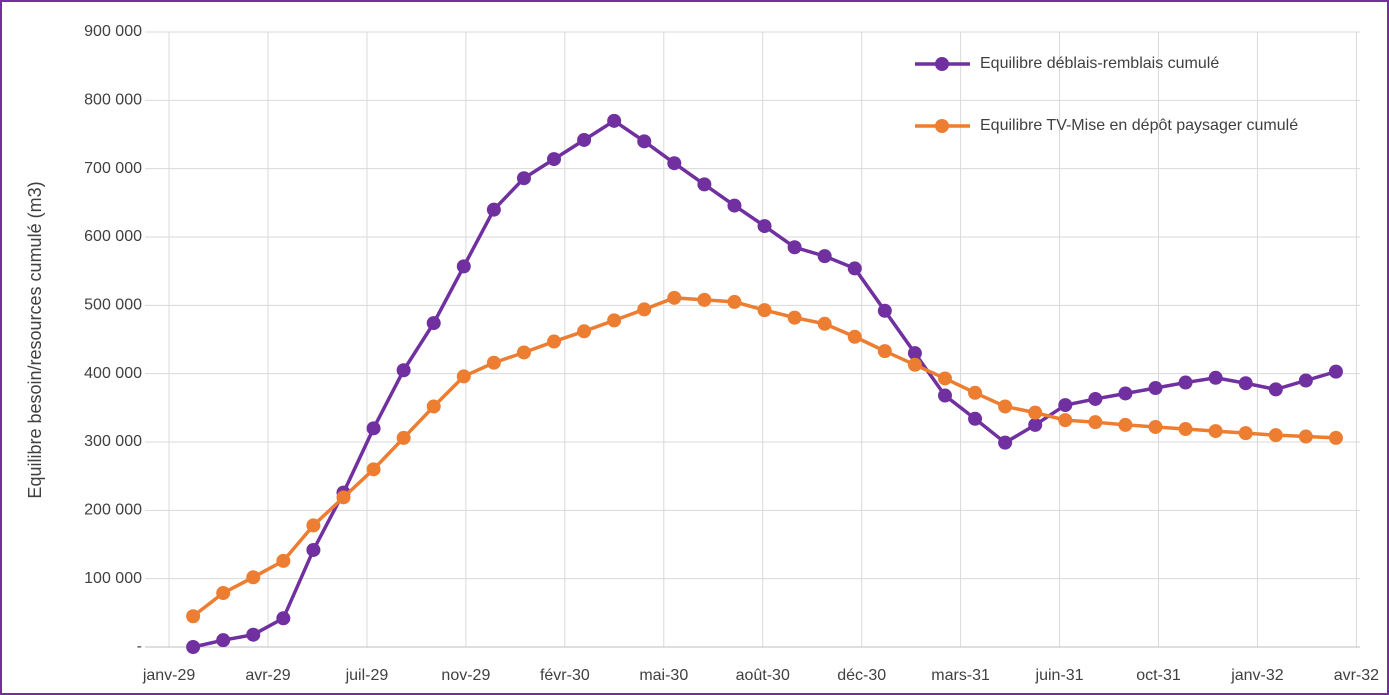 The width and height of the screenshot is (1389, 695). I want to click on x-tick-label: mai-30, so click(663, 675).